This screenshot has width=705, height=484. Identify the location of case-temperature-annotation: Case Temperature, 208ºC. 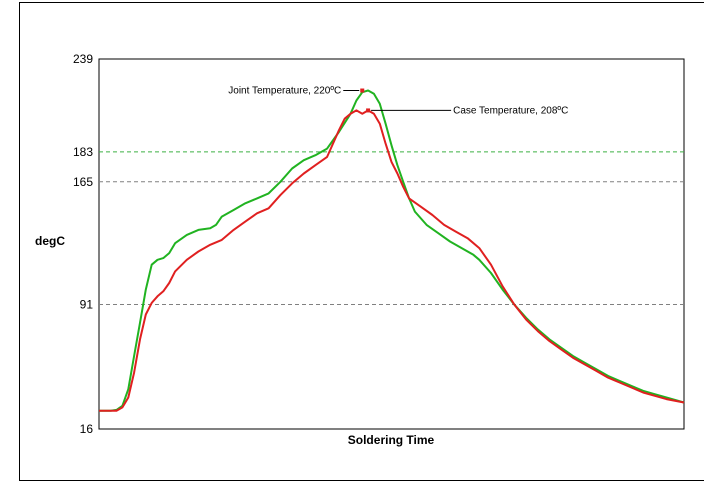
(510, 110).